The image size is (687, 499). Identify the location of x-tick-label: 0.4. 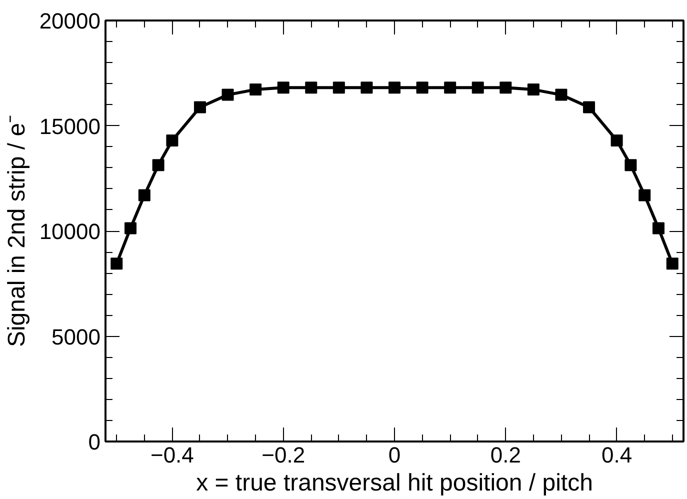
(617, 455).